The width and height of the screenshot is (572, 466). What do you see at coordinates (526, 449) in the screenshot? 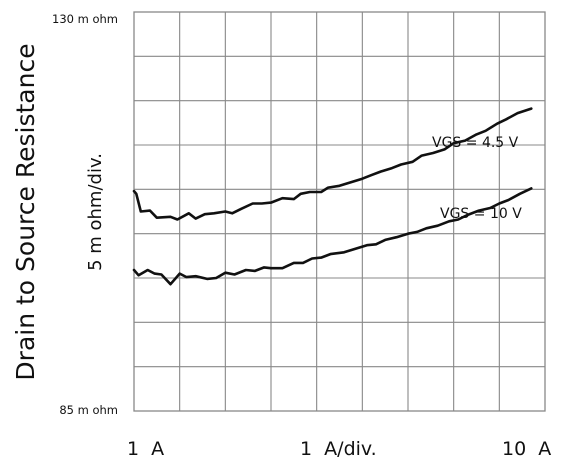
I see `x-right-label: 10 A` at bounding box center [526, 449].